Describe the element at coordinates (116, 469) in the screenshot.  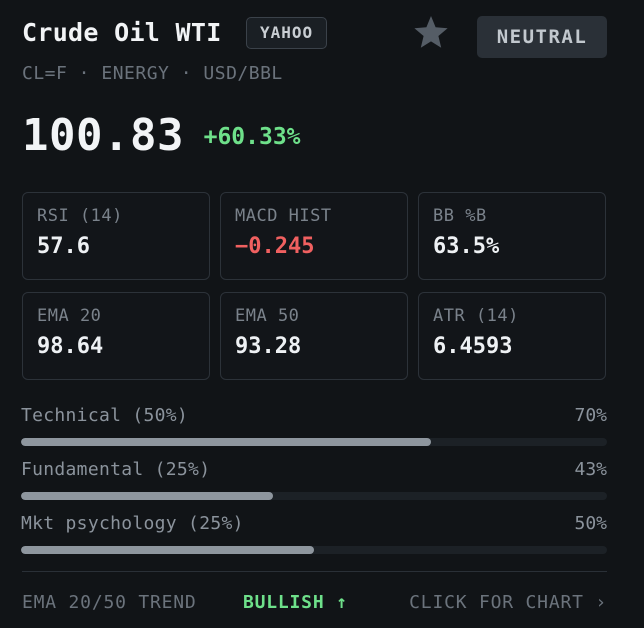
I see `score-label: Fundamental (25%)` at that location.